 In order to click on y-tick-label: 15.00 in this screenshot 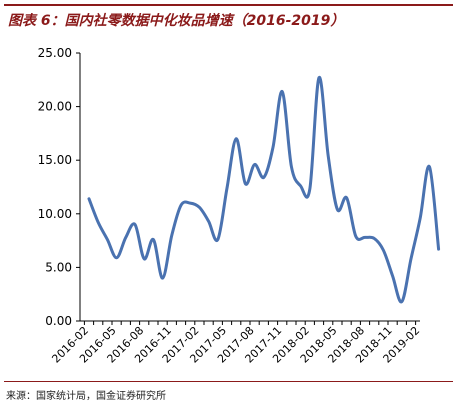, I will do `click(55, 160)`.